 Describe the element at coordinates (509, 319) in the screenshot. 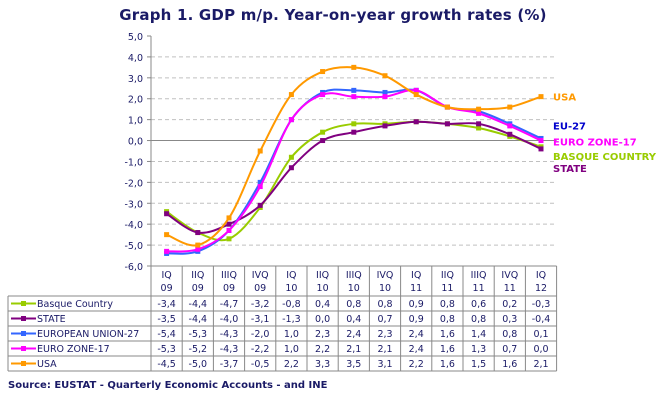

I see `data-cell: 0,3` at that location.